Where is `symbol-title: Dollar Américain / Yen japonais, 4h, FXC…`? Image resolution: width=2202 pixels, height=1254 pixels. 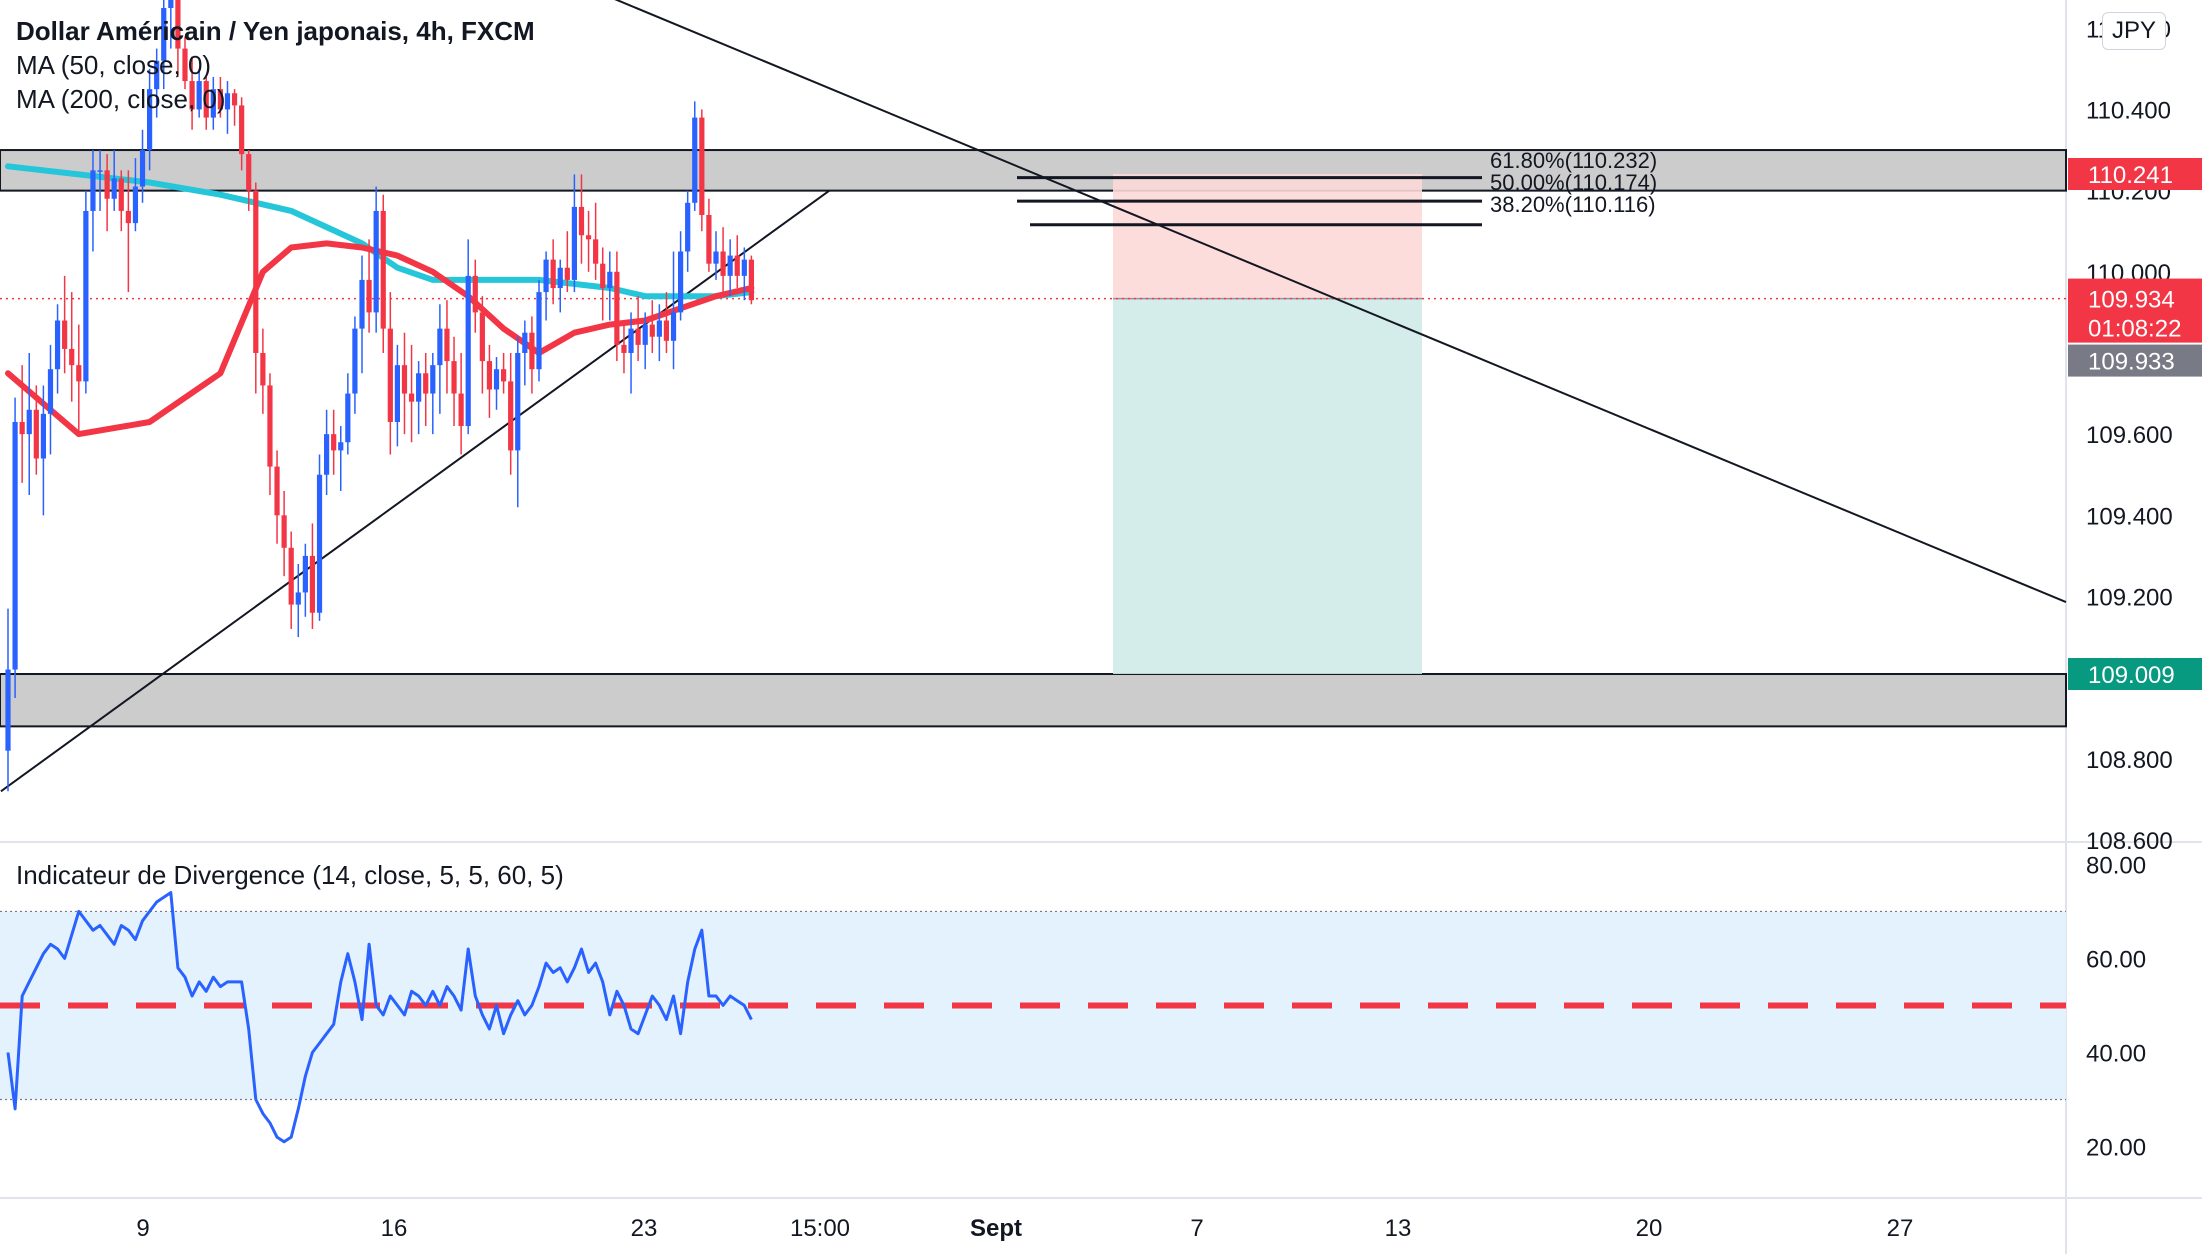
symbol-title: Dollar Américain / Yen japonais, 4h, FXC… is located at coordinates (275, 31).